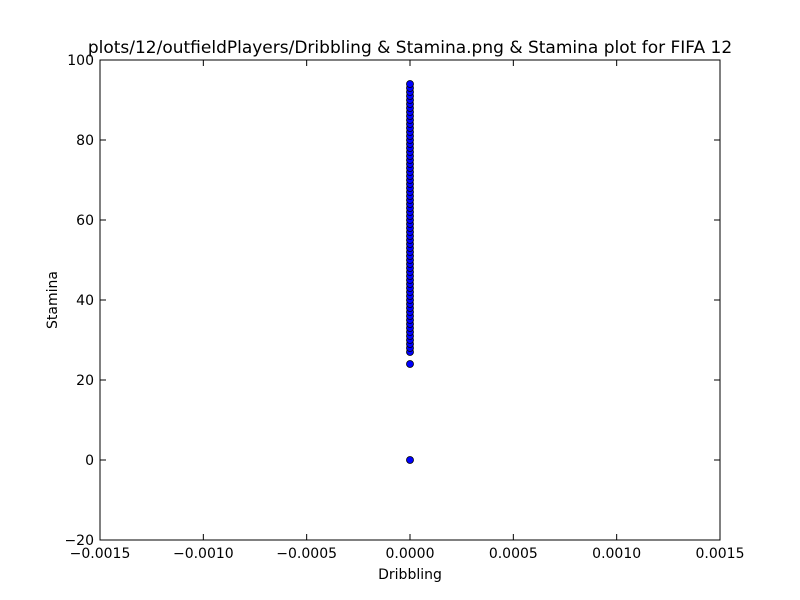 The width and height of the screenshot is (800, 600). I want to click on scatter-points, so click(410, 272).